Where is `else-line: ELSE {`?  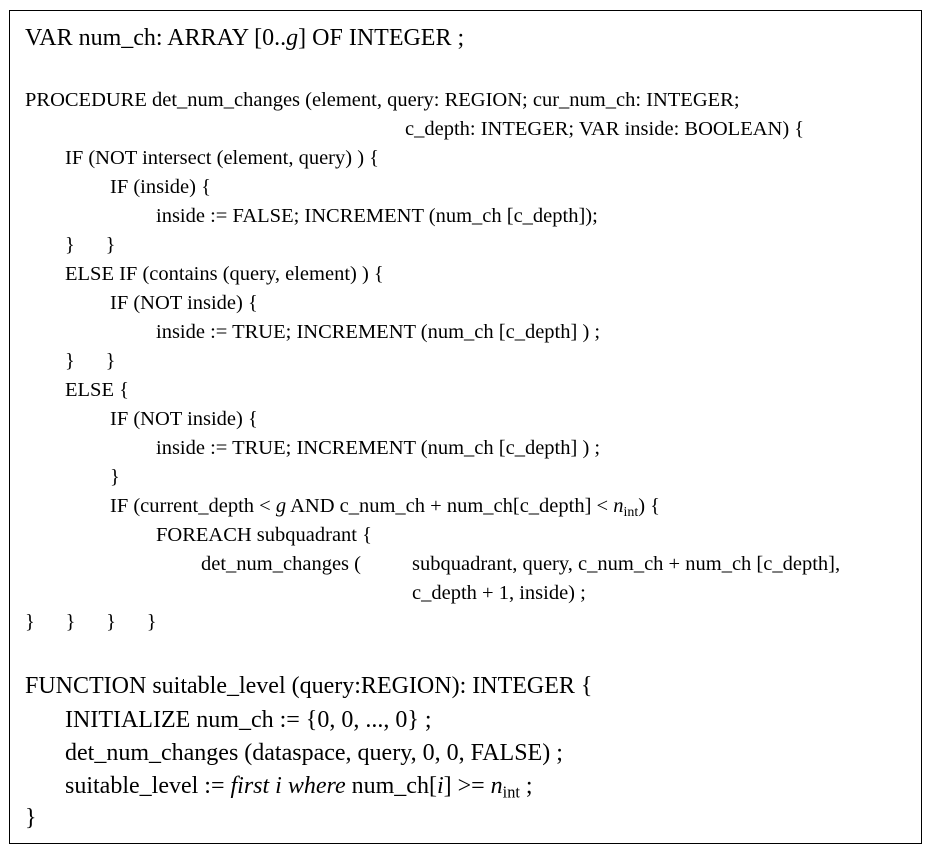 else-line: ELSE { is located at coordinates (97, 390).